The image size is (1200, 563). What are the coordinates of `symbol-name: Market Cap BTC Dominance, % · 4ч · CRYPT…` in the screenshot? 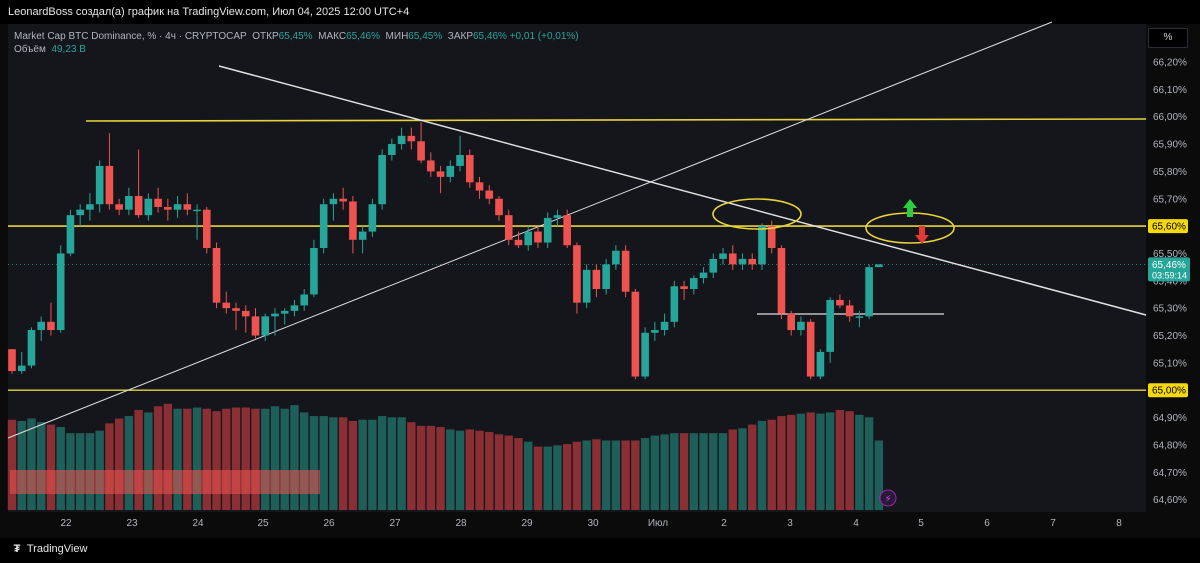 It's located at (130, 36).